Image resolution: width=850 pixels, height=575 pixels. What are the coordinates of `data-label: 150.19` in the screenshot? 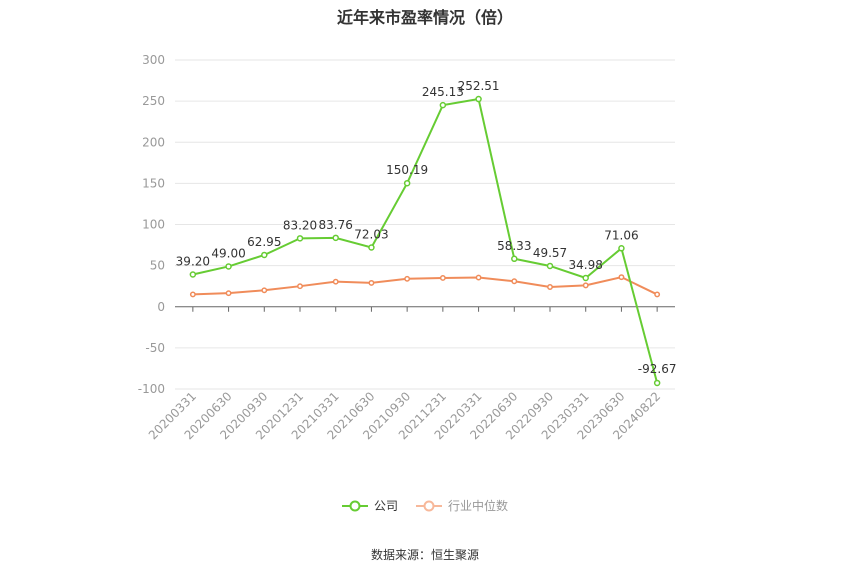 It's located at (407, 170).